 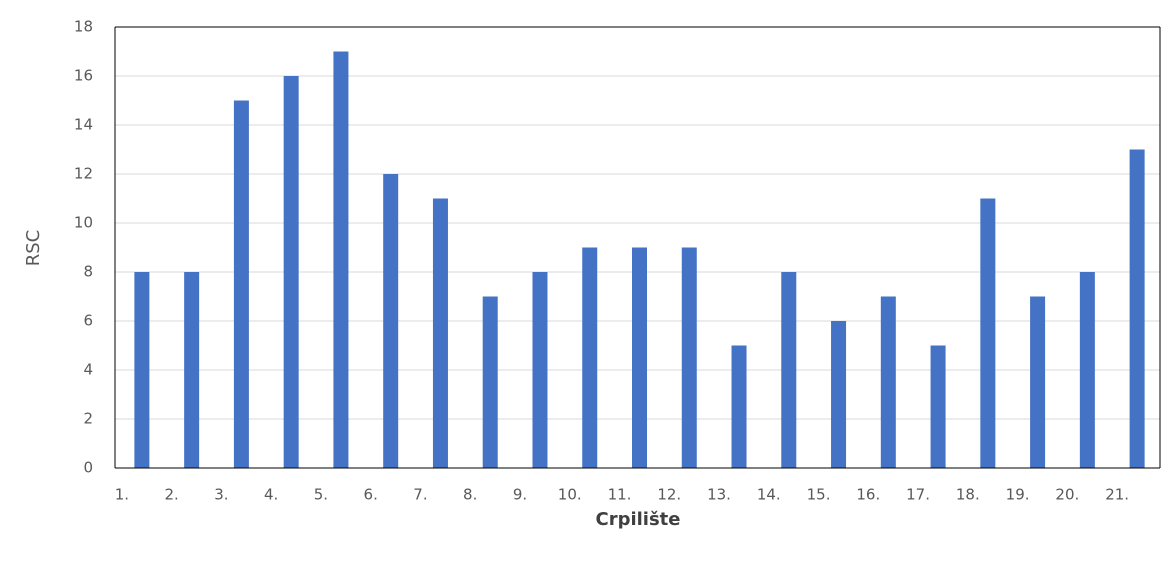 I want to click on x-tick-label: 18., so click(x=968, y=495).